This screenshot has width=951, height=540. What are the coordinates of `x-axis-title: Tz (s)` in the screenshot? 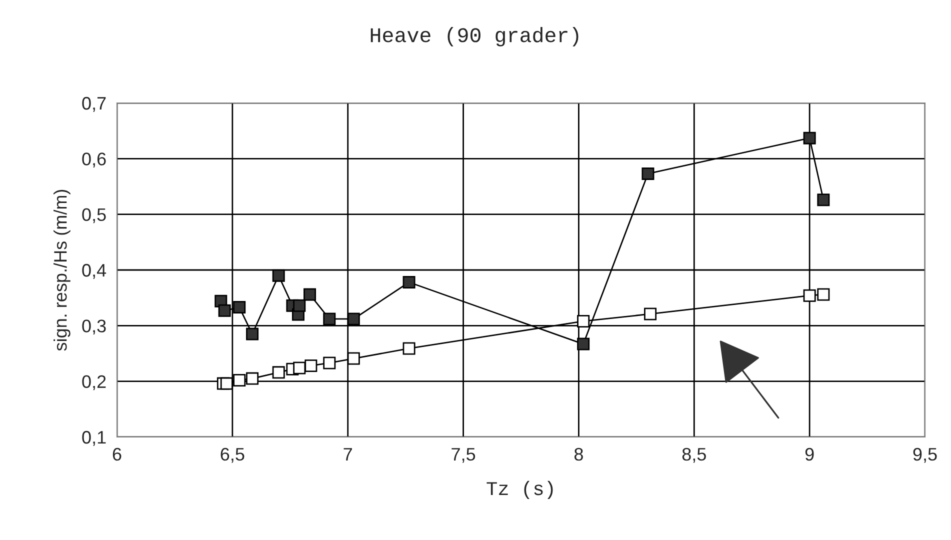 It's located at (519, 490).